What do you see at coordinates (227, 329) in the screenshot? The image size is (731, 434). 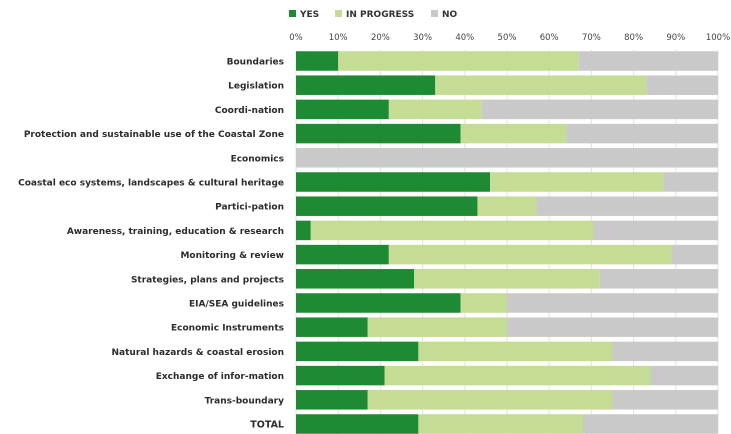 I see `category-label: Economic Instruments` at bounding box center [227, 329].